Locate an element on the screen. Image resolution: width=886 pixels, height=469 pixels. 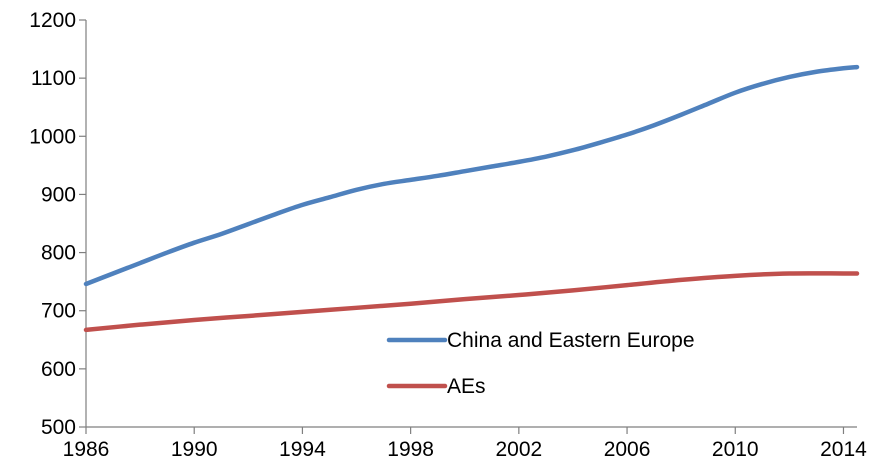
y-tick-label: 700 is located at coordinates (58, 311).